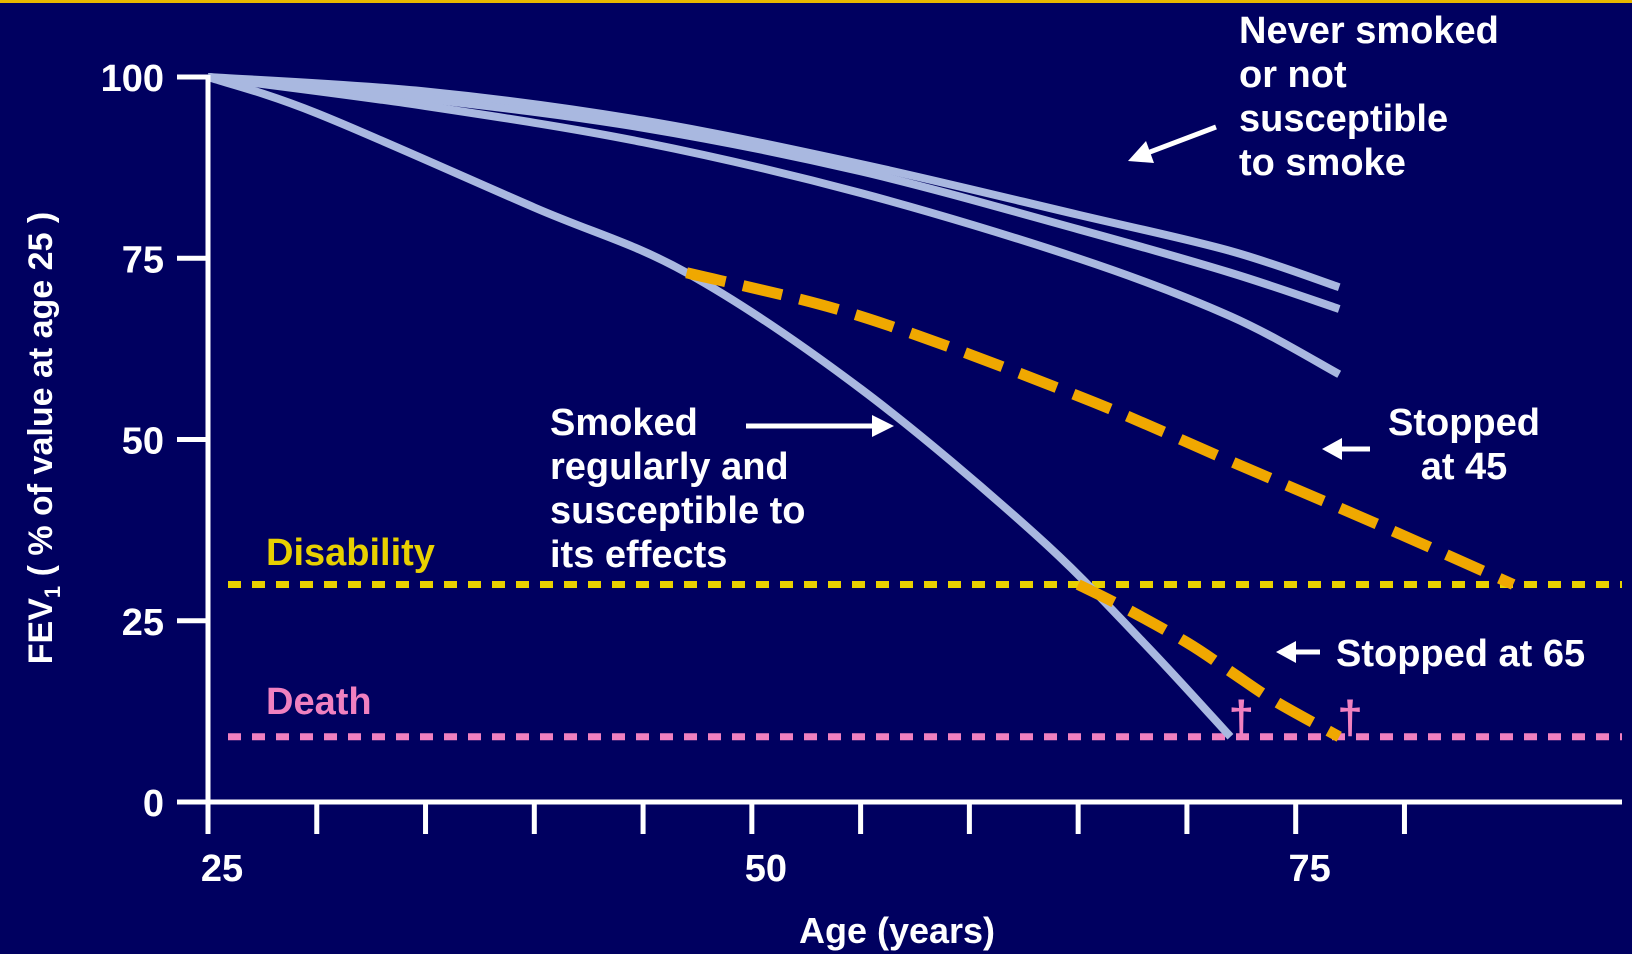 Image resolution: width=1632 pixels, height=954 pixels. I want to click on y-tick-label: 100, so click(132, 79).